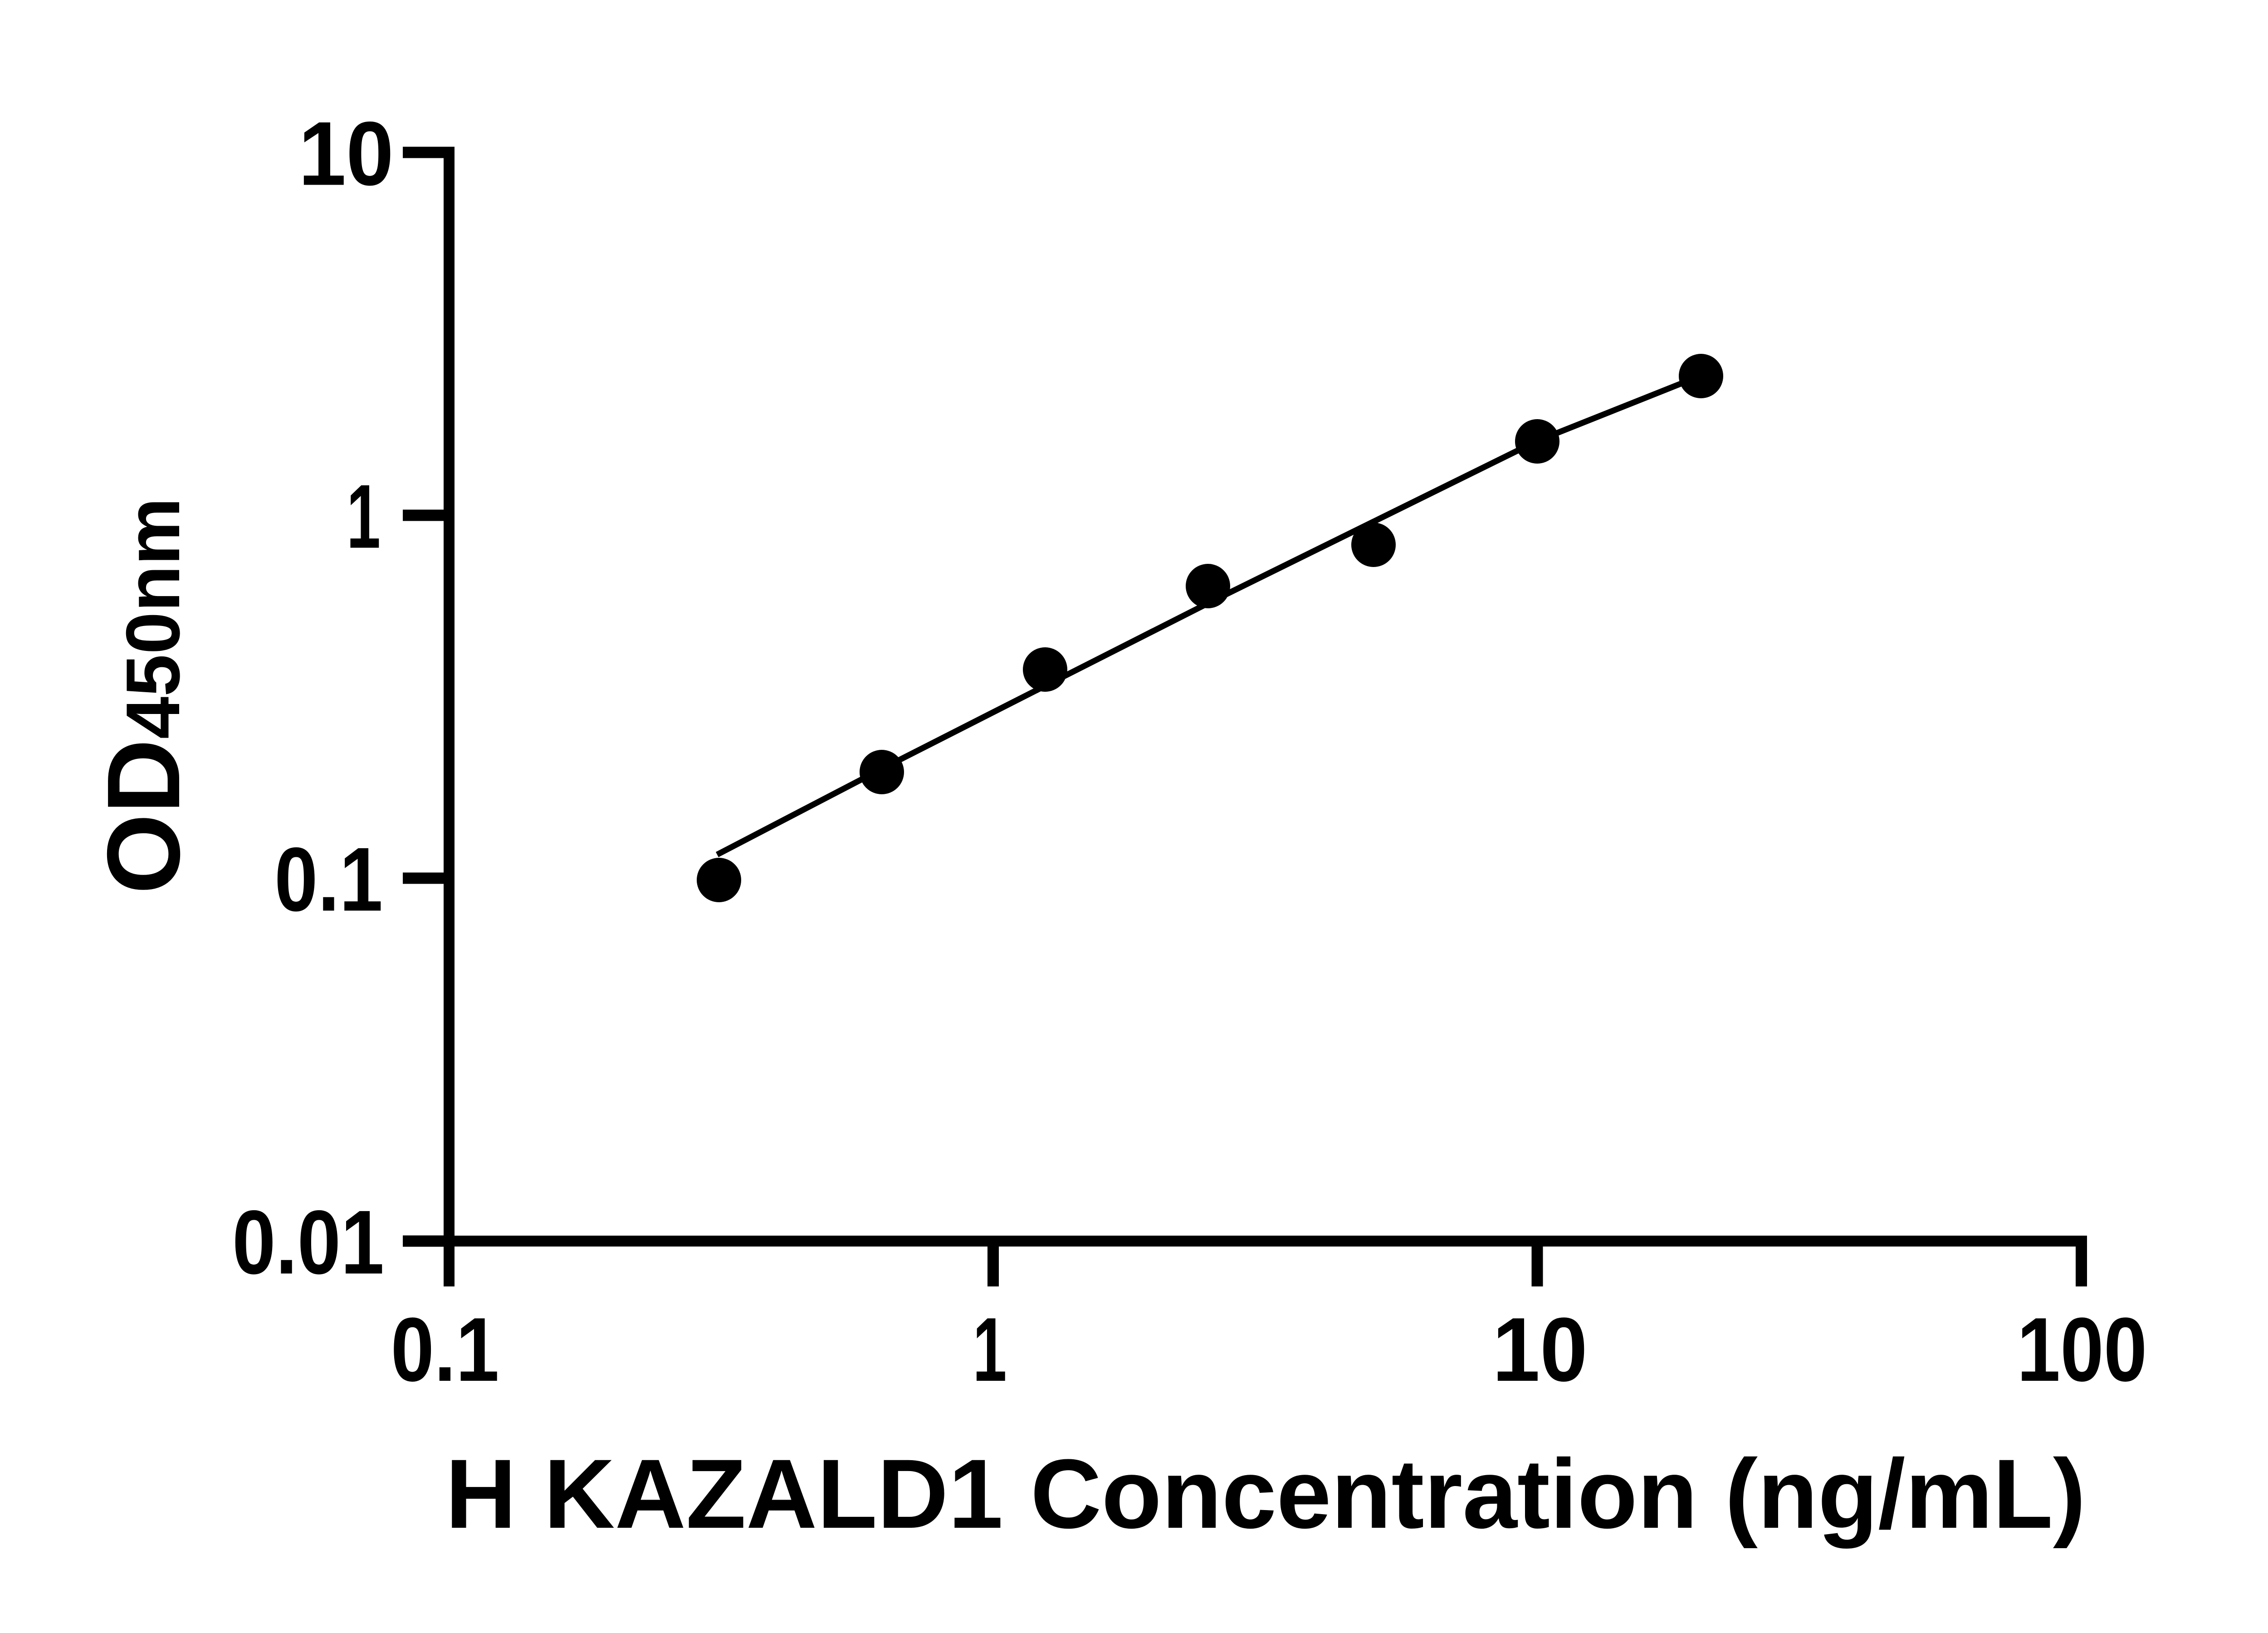 Image resolution: width=2268 pixels, height=1633 pixels. What do you see at coordinates (144, 696) in the screenshot?
I see `svg-text: OD450nm` at bounding box center [144, 696].